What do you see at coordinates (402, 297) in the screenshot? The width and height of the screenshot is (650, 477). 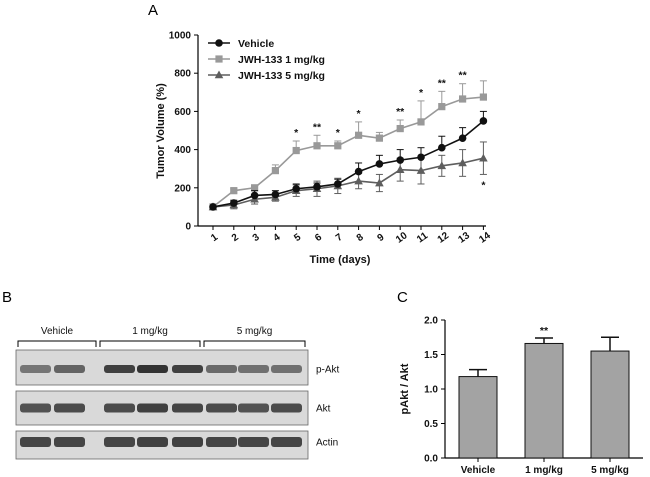 I see `panel-c-letter: C` at bounding box center [402, 297].